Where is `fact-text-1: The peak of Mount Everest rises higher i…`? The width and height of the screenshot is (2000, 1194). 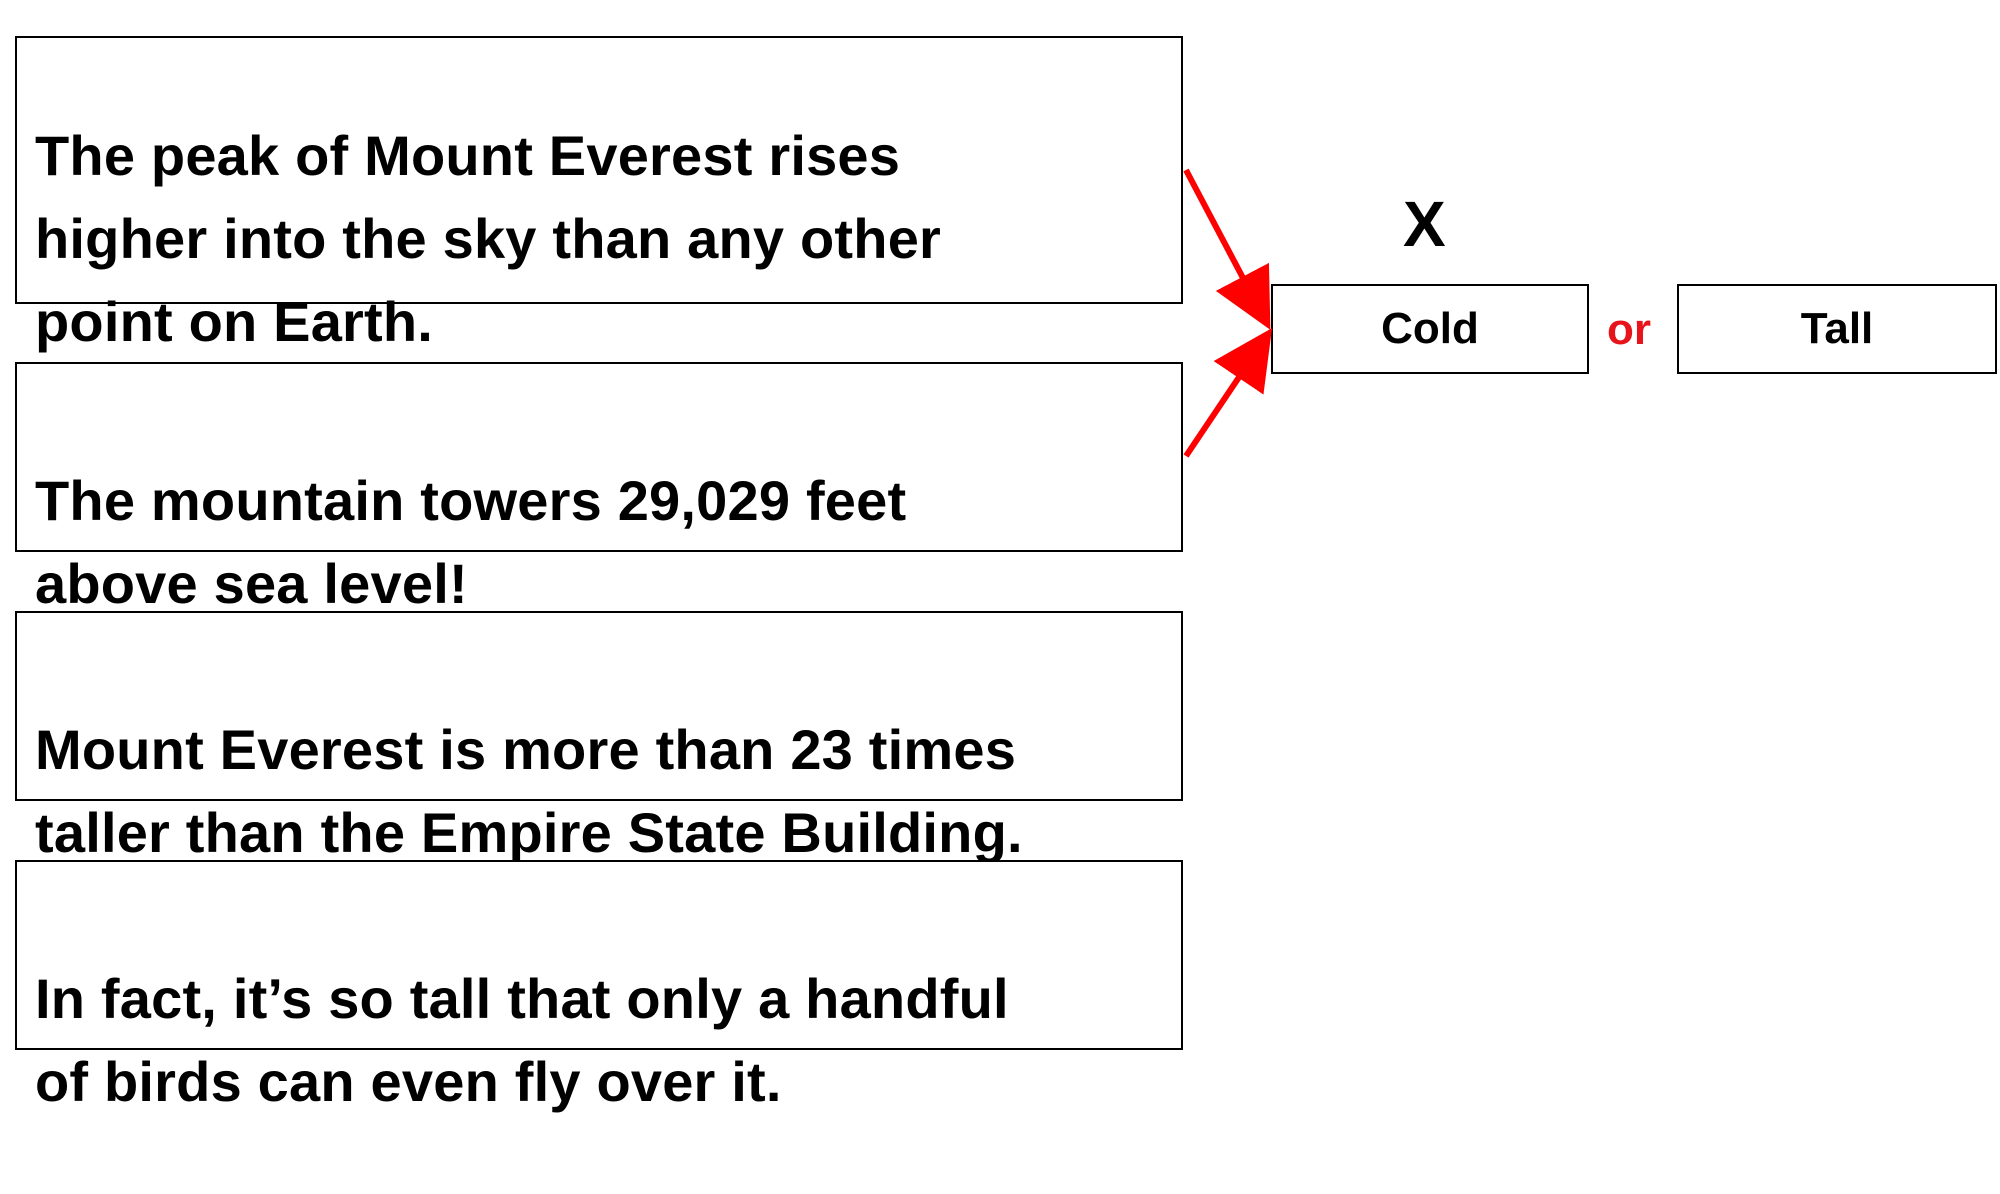
fact-text-1: The peak of Mount Everest rises higher i… is located at coordinates (488, 238).